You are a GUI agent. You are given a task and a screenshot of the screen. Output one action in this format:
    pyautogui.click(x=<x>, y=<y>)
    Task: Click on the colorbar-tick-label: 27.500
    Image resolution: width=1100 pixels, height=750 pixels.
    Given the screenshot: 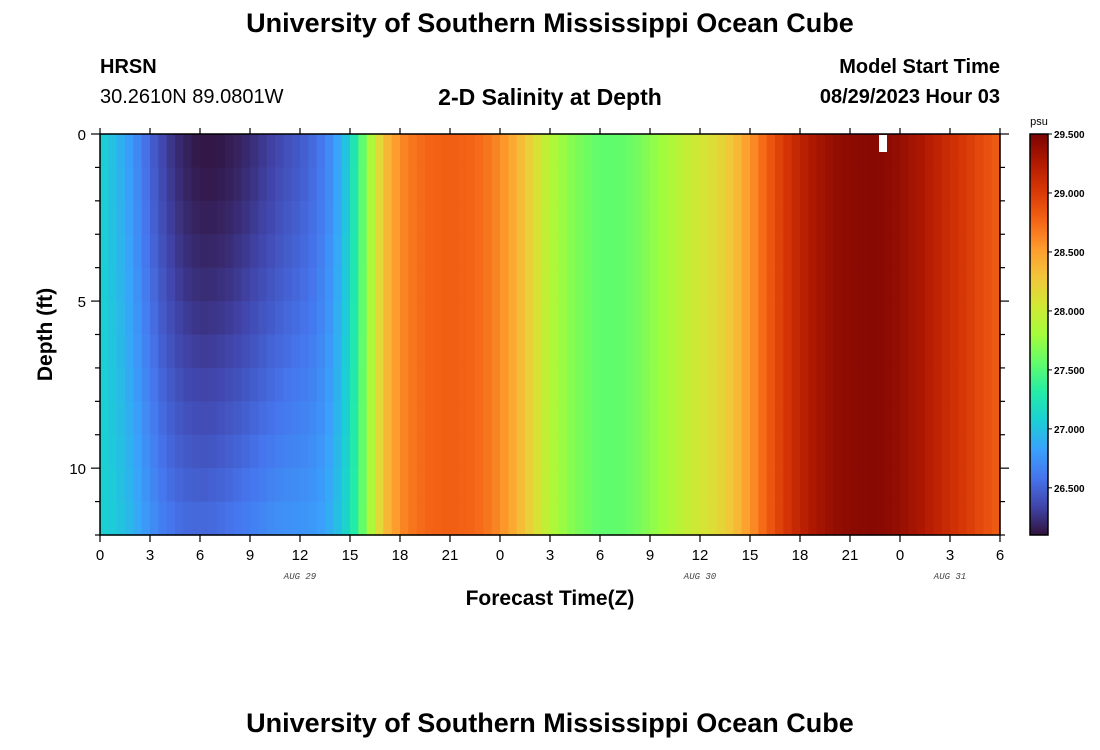 What is the action you would take?
    pyautogui.click(x=1069, y=371)
    